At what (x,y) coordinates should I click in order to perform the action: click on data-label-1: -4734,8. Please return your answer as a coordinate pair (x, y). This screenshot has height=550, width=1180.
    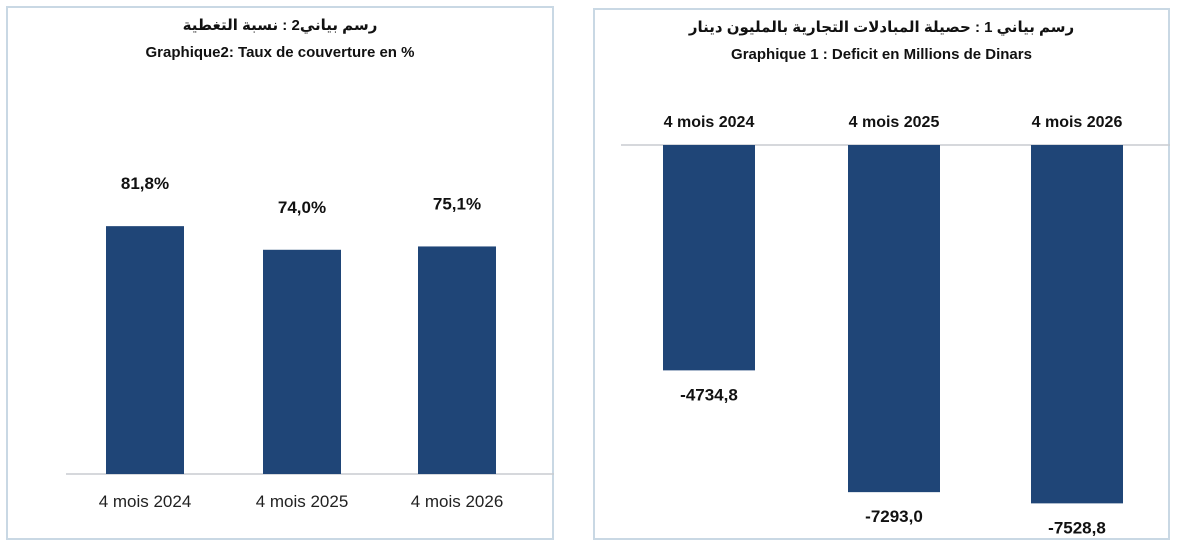
    Looking at the image, I should click on (709, 394).